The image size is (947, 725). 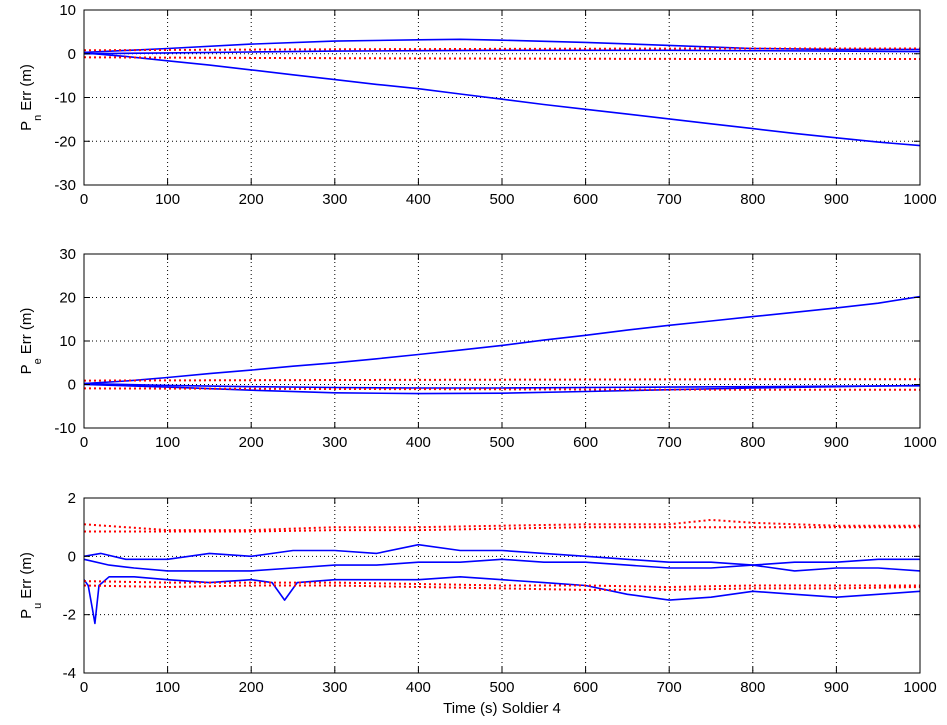 What do you see at coordinates (69, 615) in the screenshot?
I see `y-tick-label: -2` at bounding box center [69, 615].